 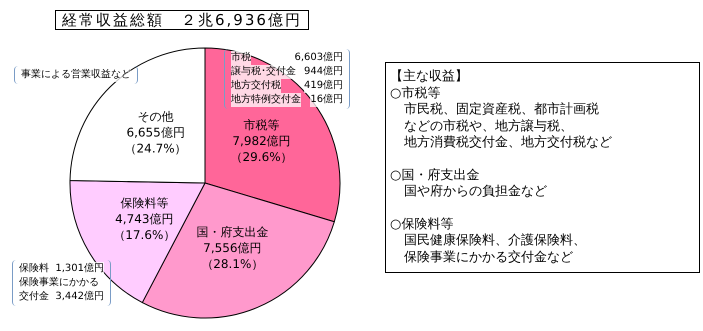 I want to click on text: 交付金 3,442億円, so click(x=61, y=297).